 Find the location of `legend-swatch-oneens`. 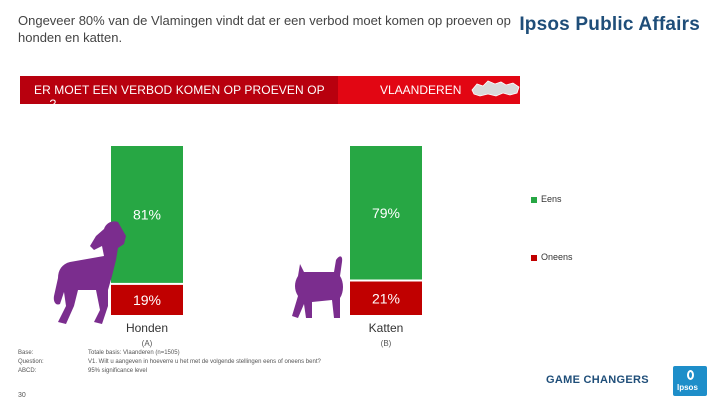

legend-swatch-oneens is located at coordinates (534, 257).